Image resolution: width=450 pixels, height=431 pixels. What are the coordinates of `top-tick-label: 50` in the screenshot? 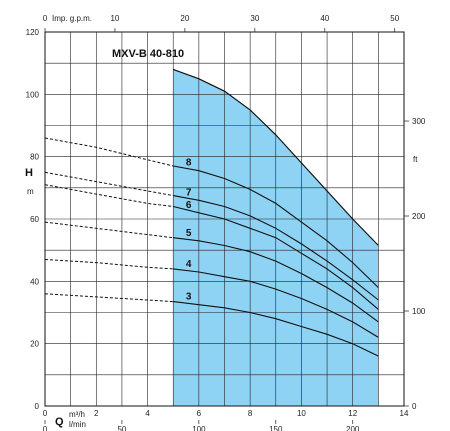 It's located at (394, 18).